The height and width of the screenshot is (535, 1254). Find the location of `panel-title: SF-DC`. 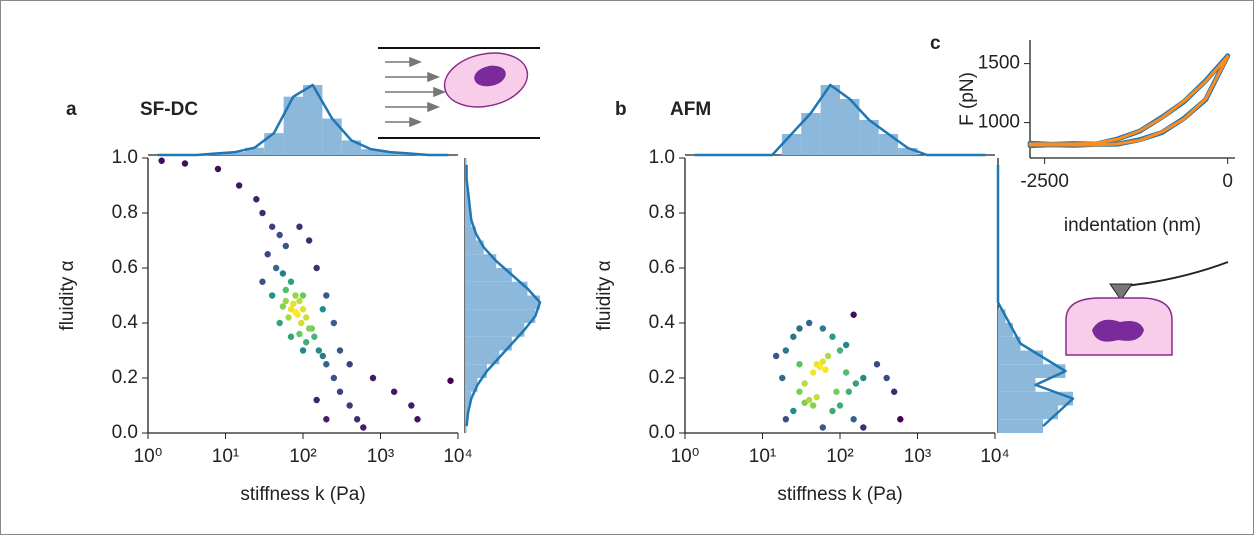

panel-title: SF-DC is located at coordinates (169, 109).